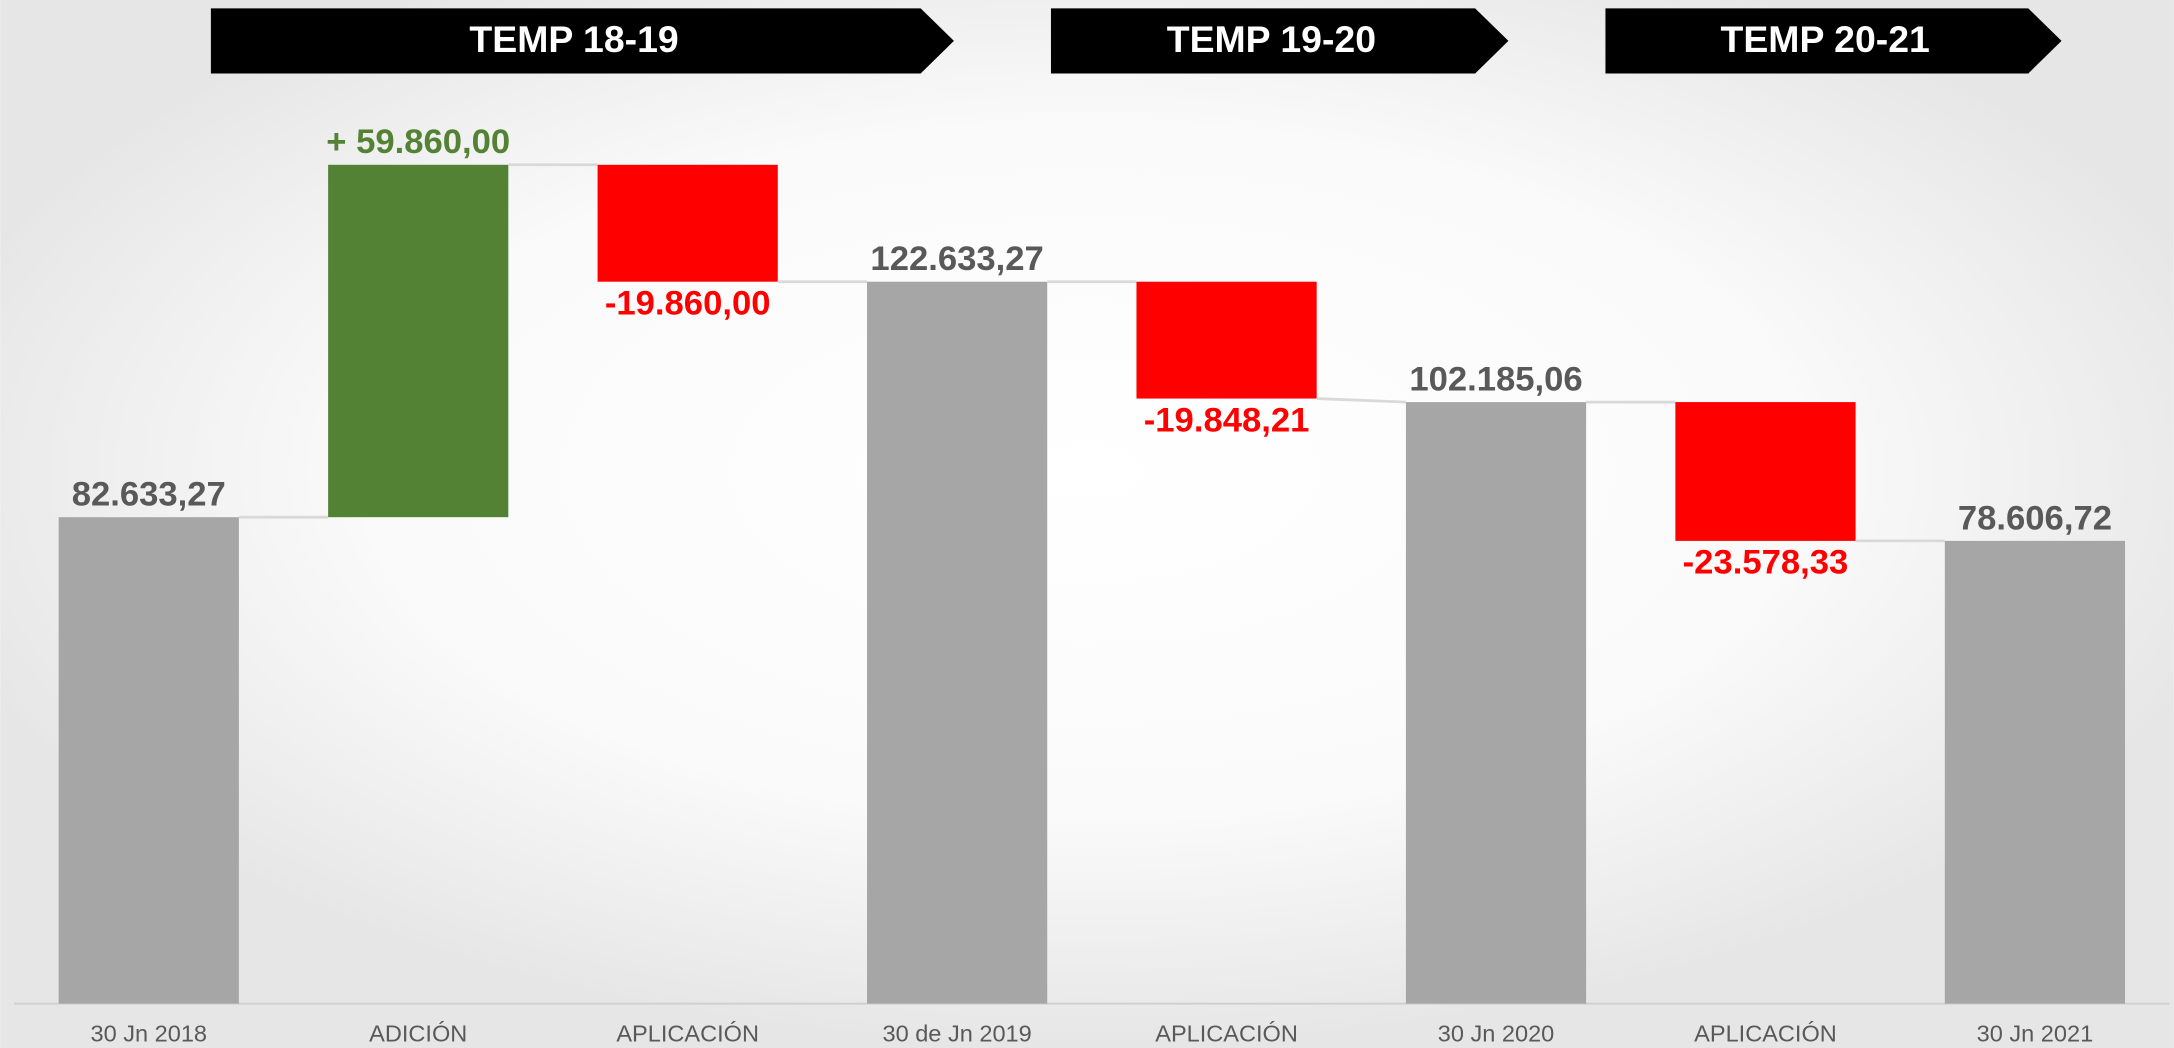 The width and height of the screenshot is (2174, 1048). I want to click on value-label: + 59.860,00, so click(418, 142).